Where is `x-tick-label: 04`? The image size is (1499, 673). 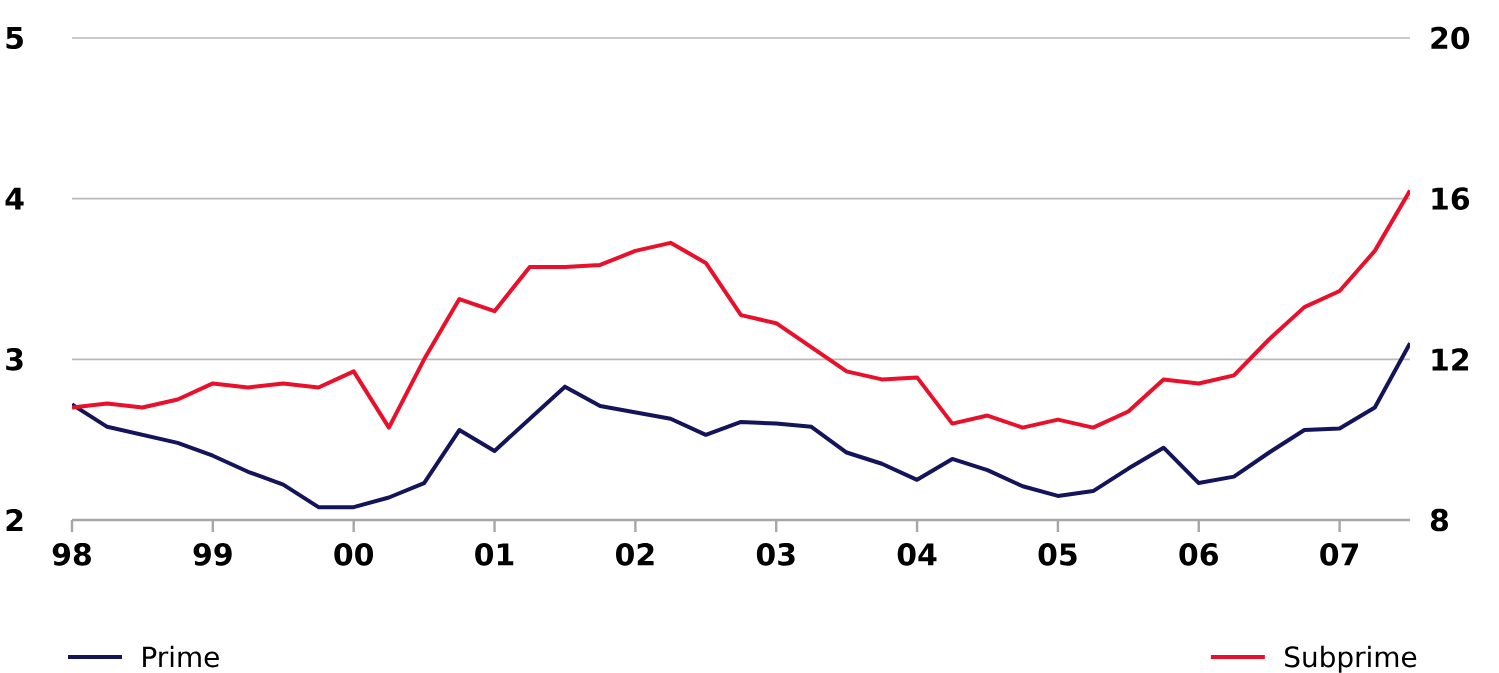 x-tick-label: 04 is located at coordinates (917, 554).